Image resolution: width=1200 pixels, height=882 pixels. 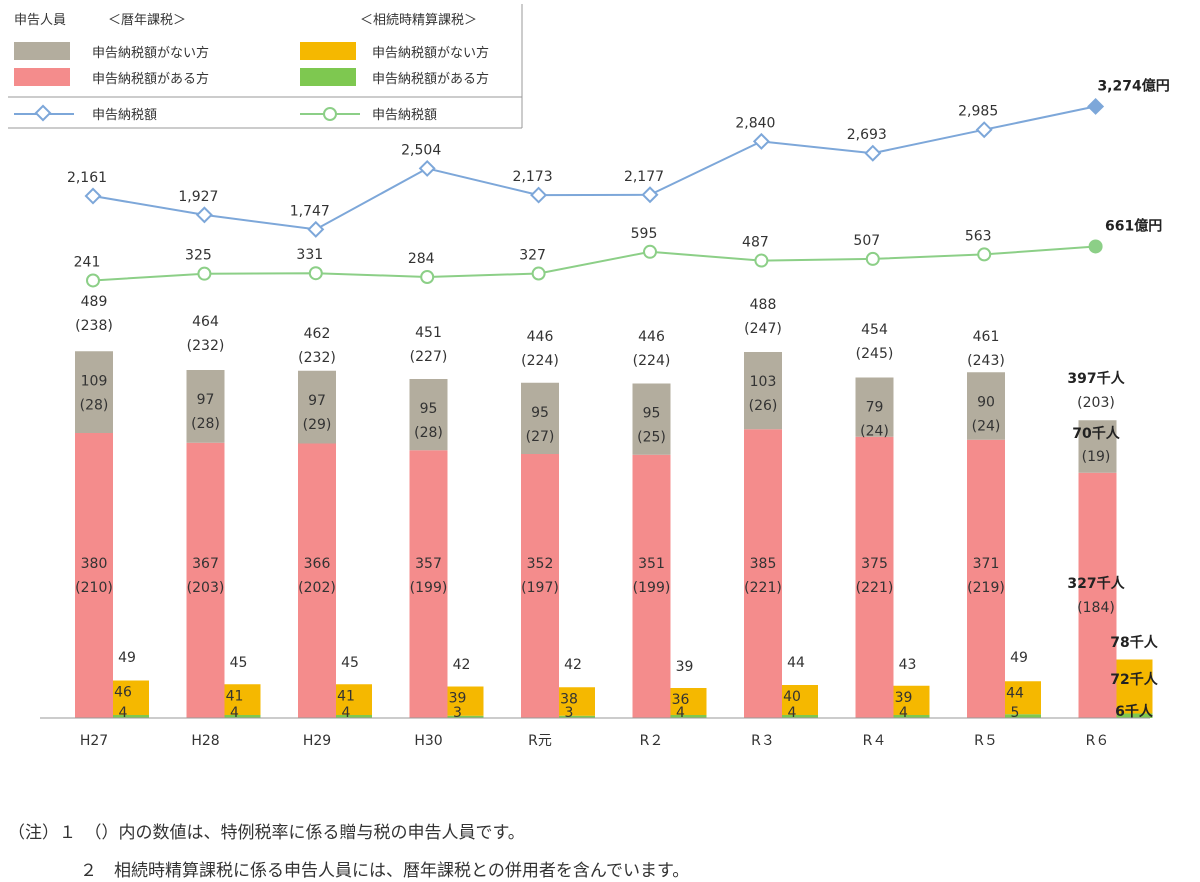 I want to click on label-calendar-with-tax-special: (184), so click(x=1096, y=608).